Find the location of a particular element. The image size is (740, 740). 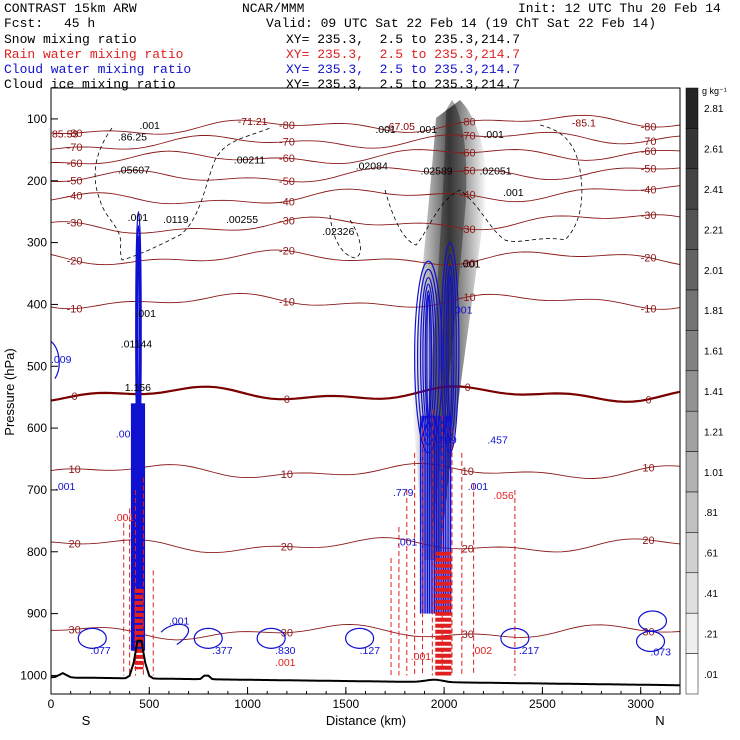

contour-annotation: 1.156 is located at coordinates (138, 388).